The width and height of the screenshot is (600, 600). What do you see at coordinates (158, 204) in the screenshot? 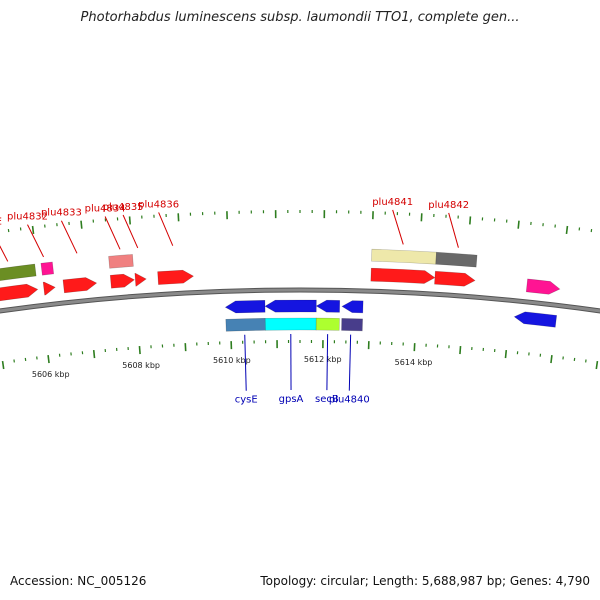
I see `forward-gene-label: plu4836` at bounding box center [158, 204].